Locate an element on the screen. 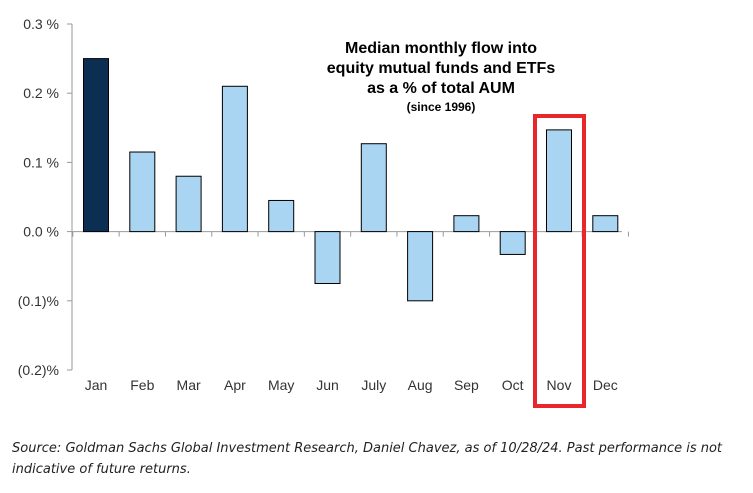 The width and height of the screenshot is (753, 493). x-tick-label: Jan is located at coordinates (96, 385).